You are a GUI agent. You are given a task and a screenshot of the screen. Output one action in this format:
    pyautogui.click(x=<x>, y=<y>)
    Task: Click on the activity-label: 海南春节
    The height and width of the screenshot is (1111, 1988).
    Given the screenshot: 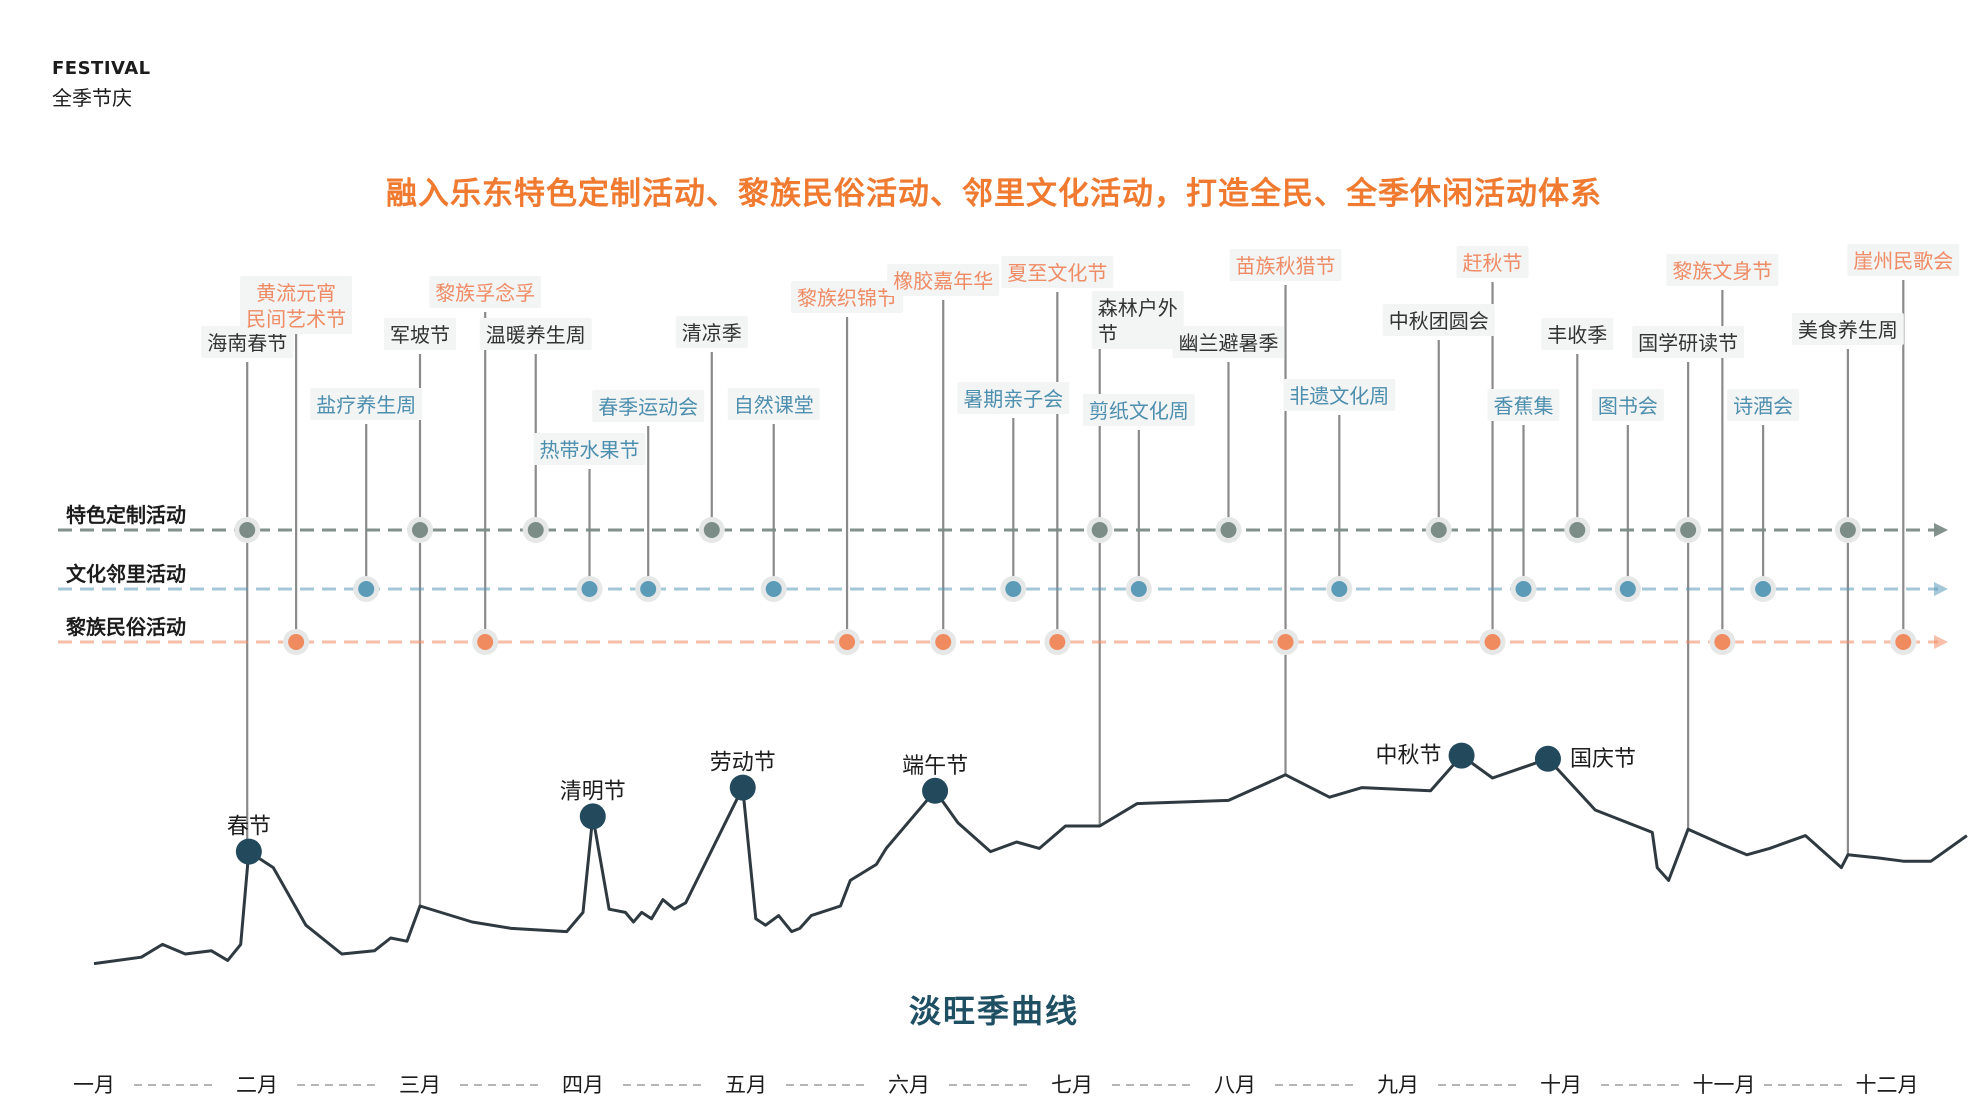 What is the action you would take?
    pyautogui.click(x=247, y=343)
    